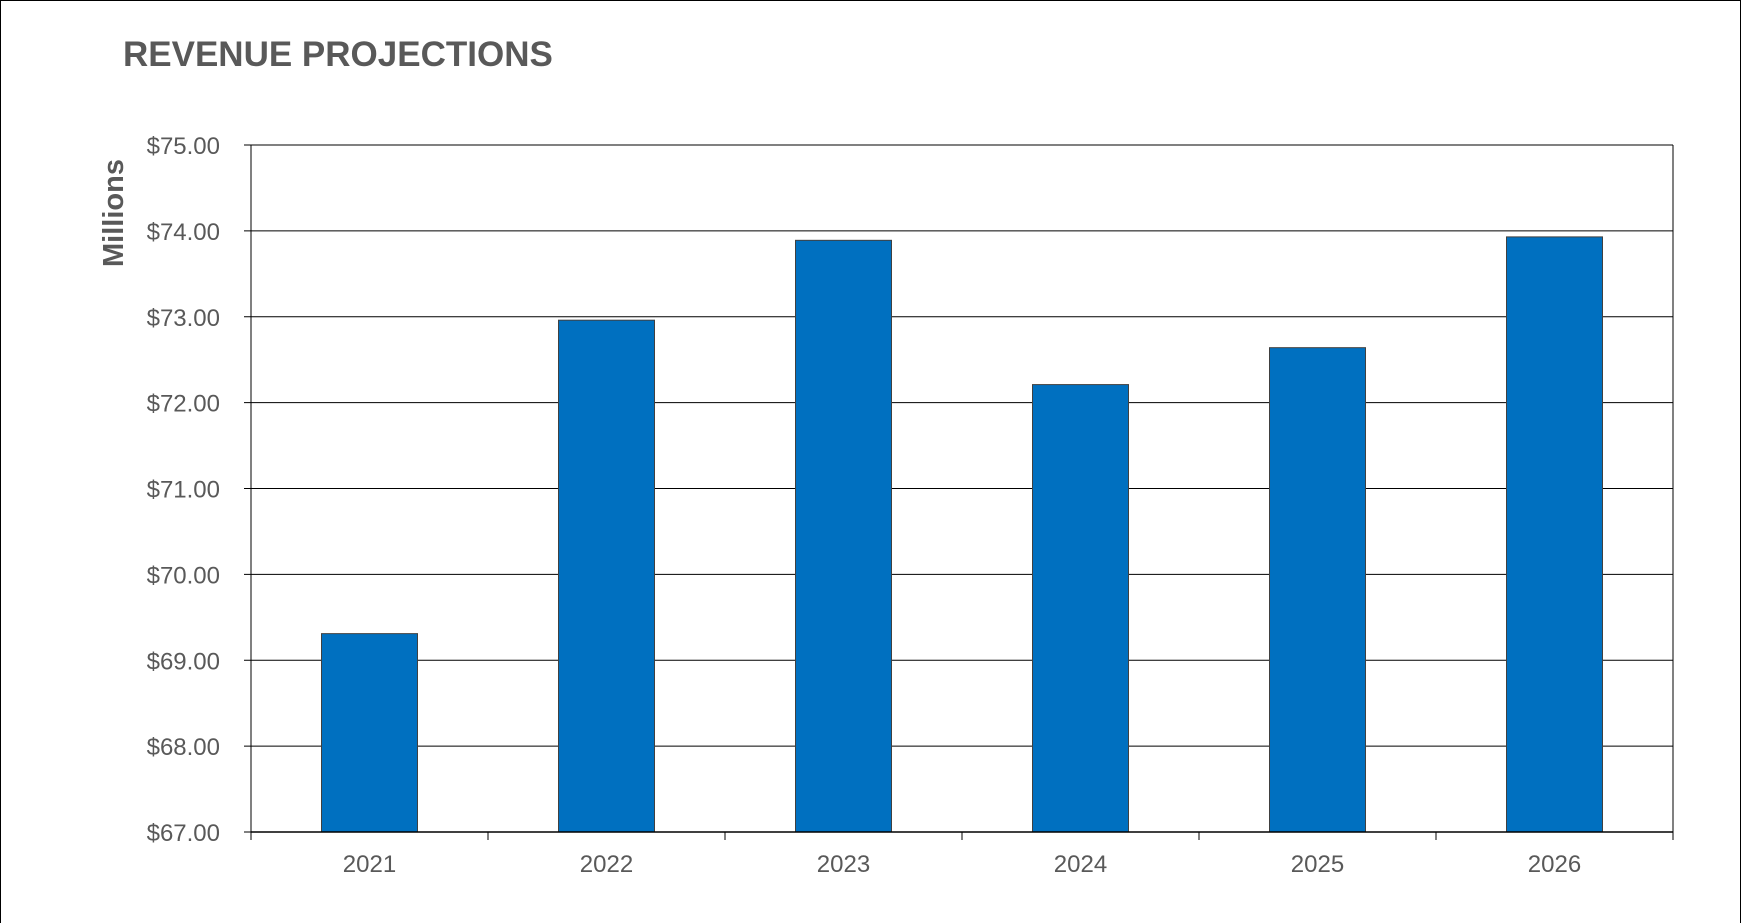 Image resolution: width=1743 pixels, height=924 pixels. I want to click on y-tick-label: $71.00, so click(183, 490).